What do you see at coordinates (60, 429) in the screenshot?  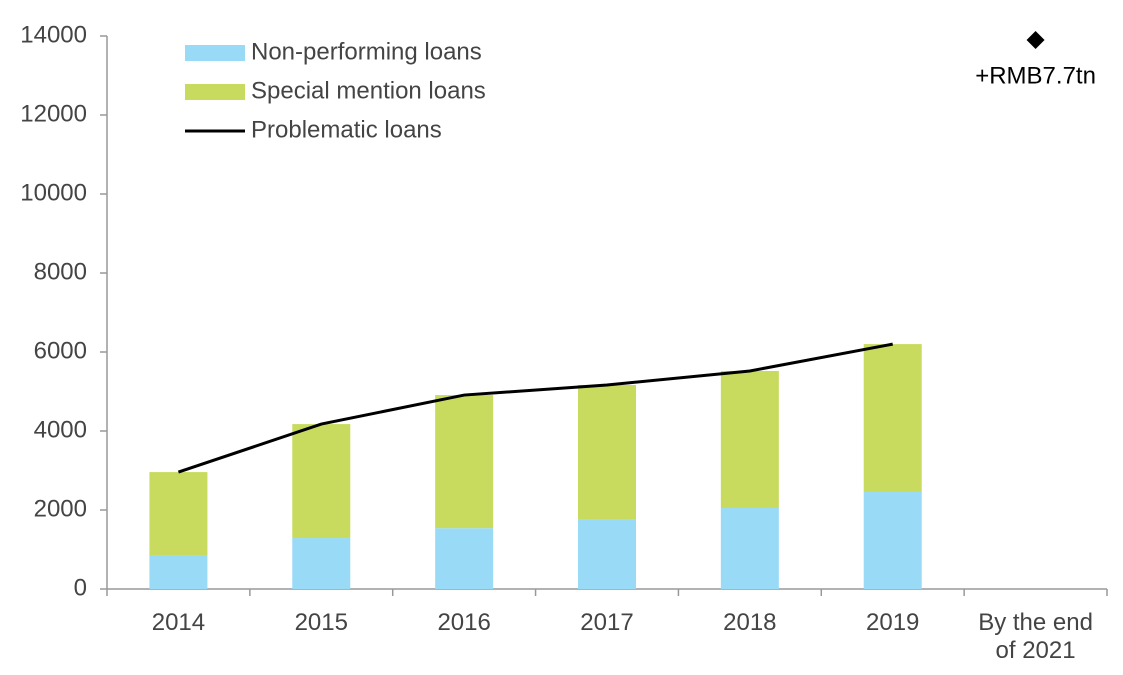 I see `y-tick-label: 4000` at bounding box center [60, 429].